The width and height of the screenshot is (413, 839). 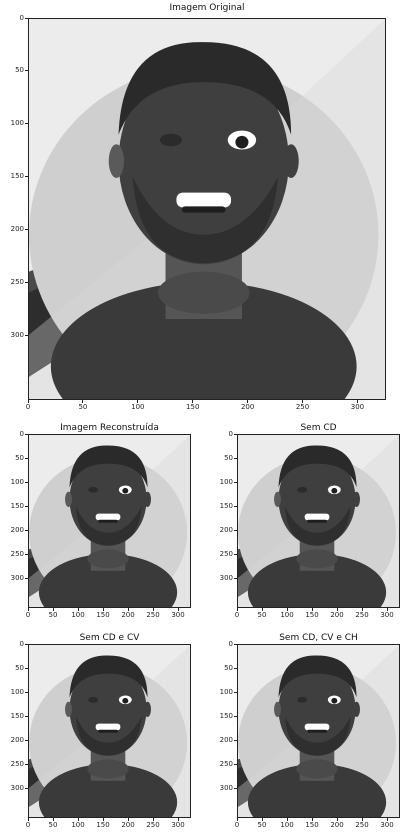 I want to click on panel-title: Imagem Original, so click(x=207, y=8).